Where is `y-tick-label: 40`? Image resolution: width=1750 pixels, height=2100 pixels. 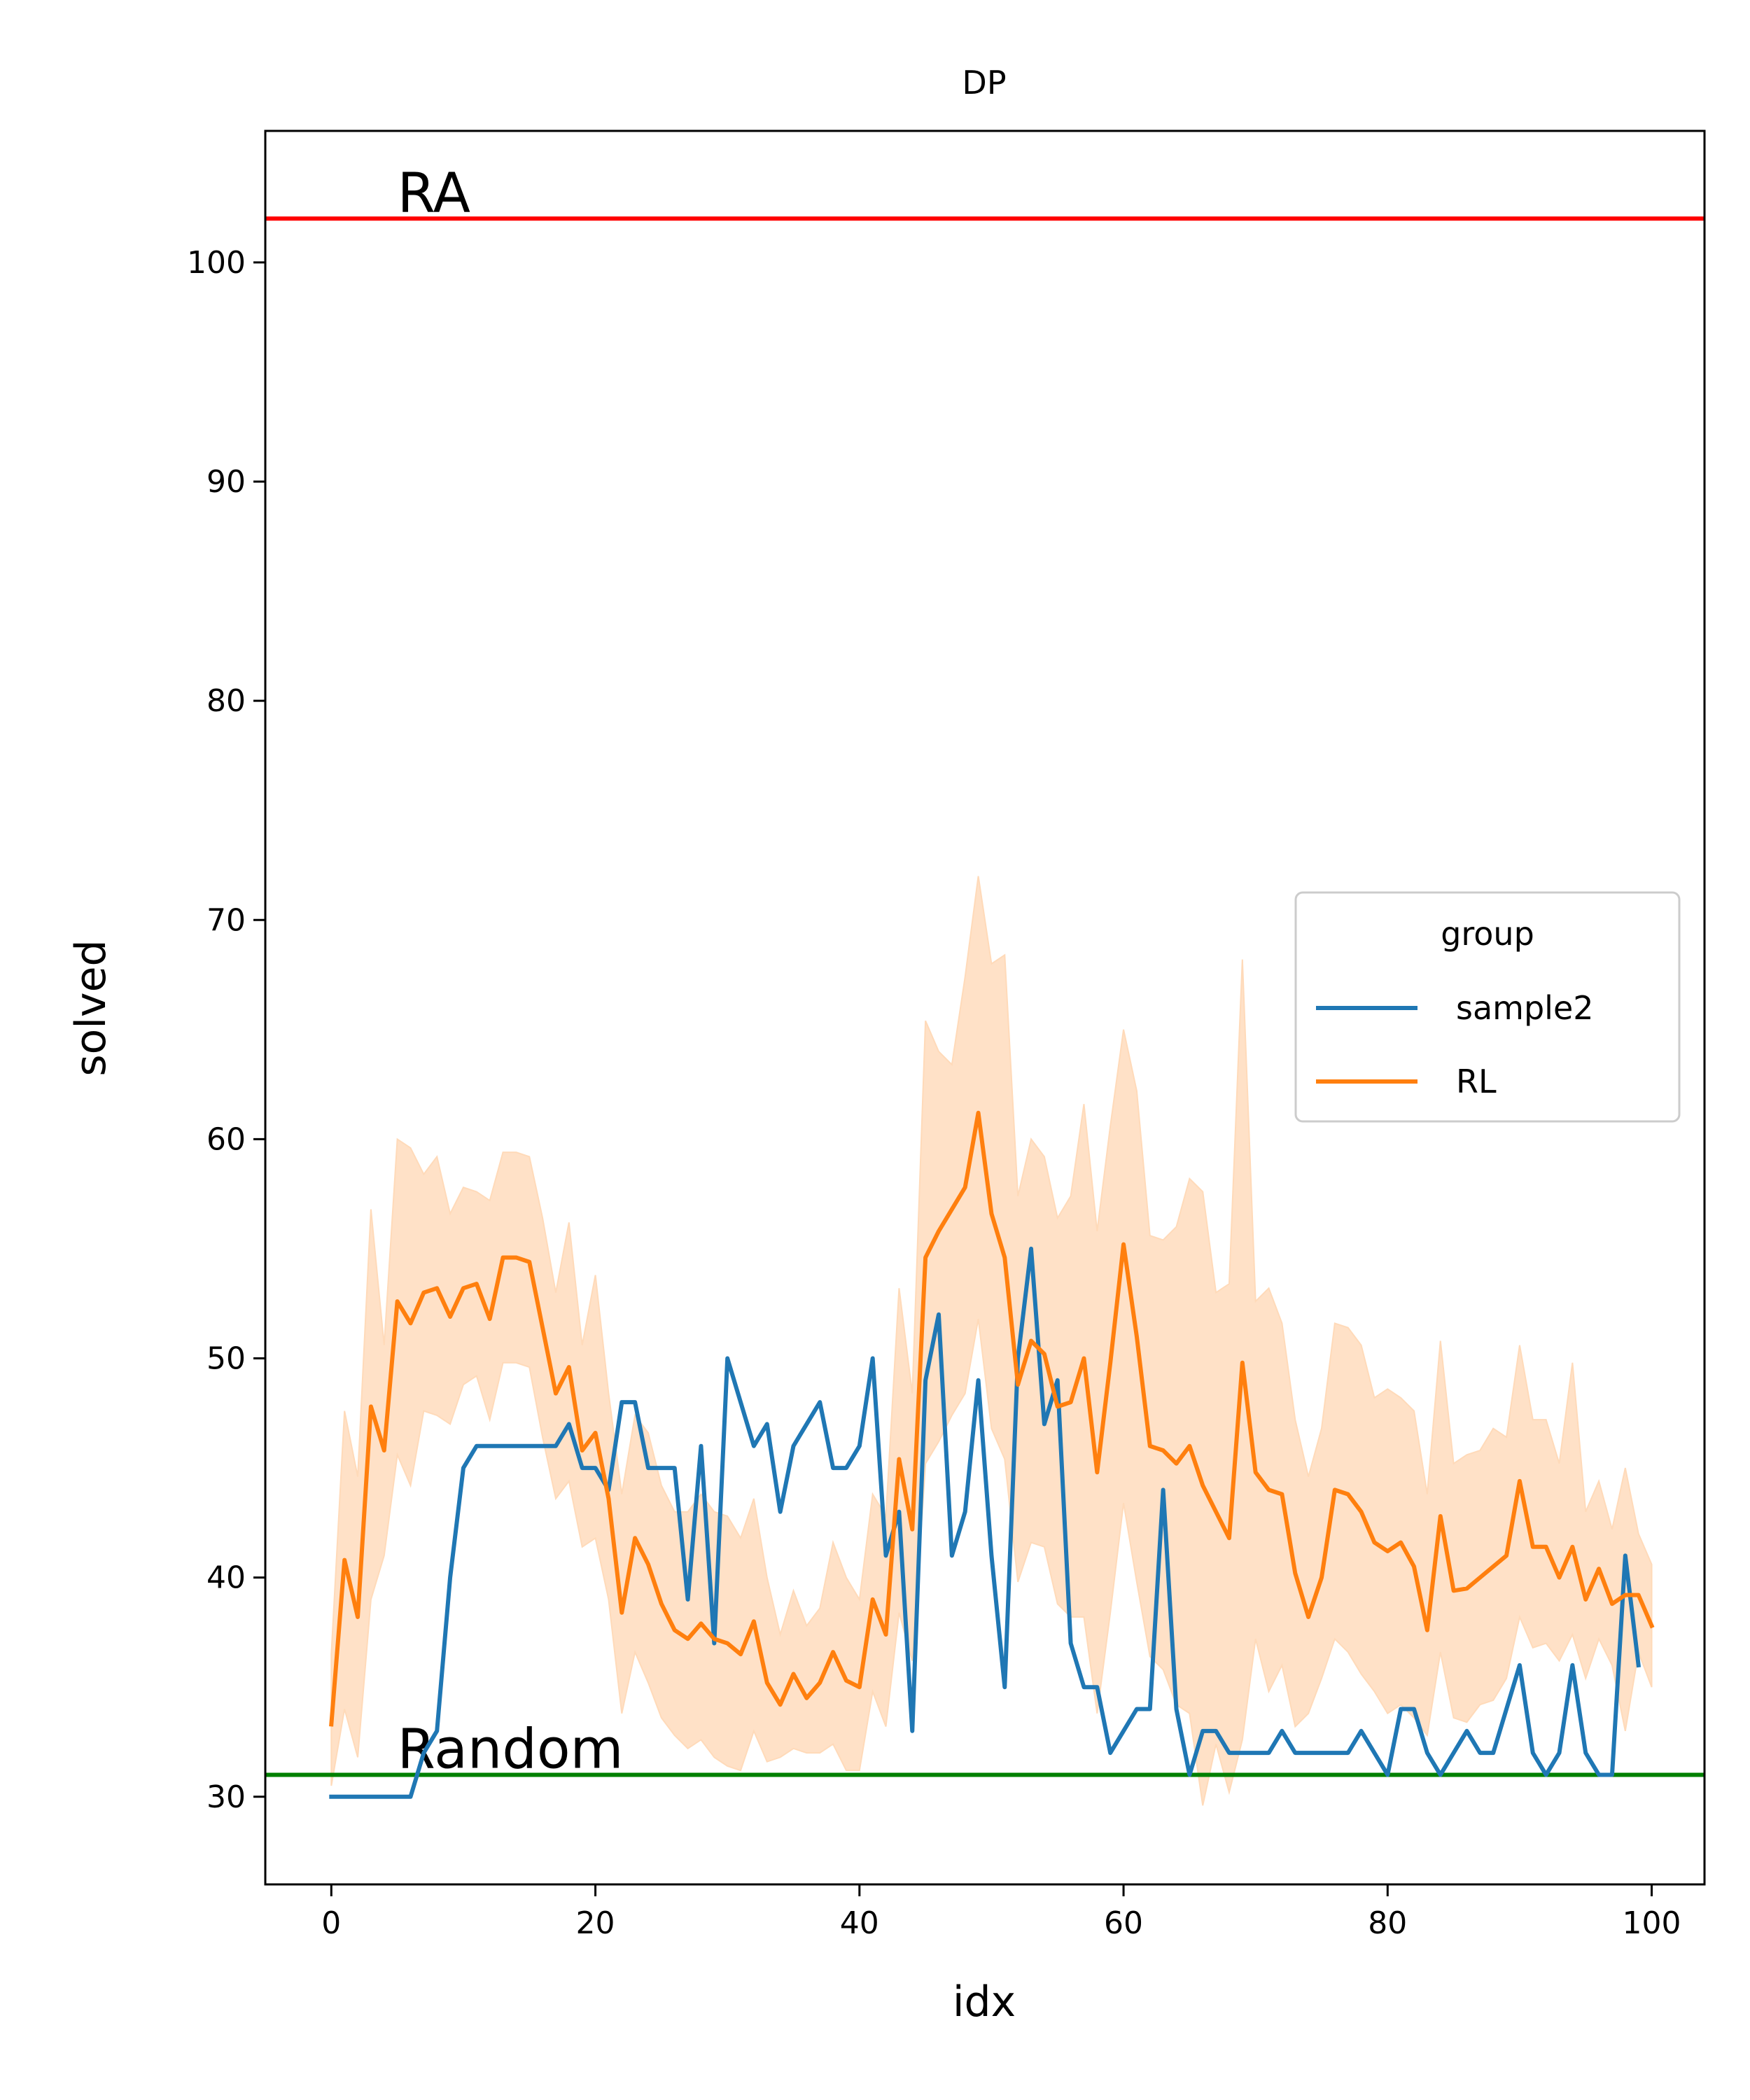
y-tick-label: 40 is located at coordinates (226, 1578).